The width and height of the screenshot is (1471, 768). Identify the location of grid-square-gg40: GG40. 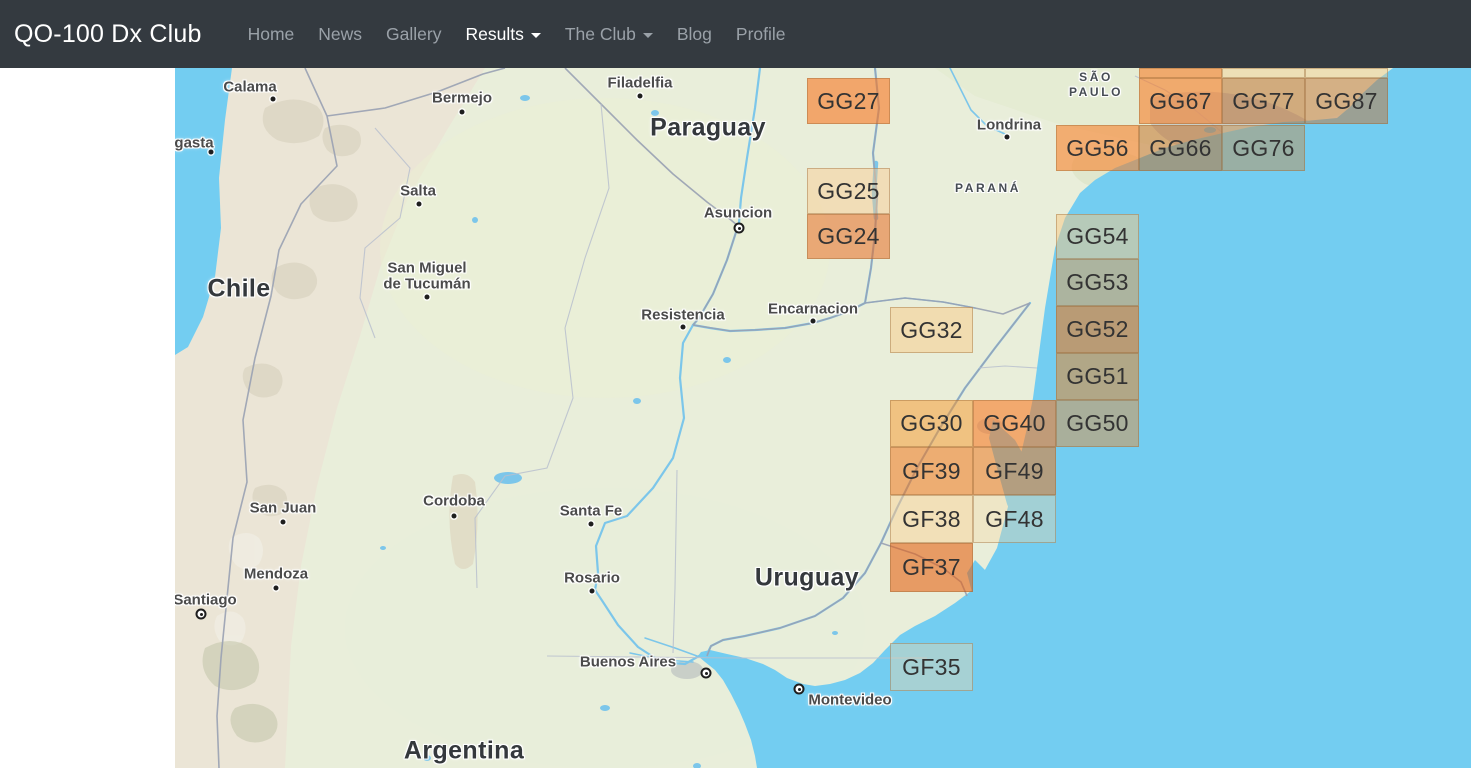
(1014, 423).